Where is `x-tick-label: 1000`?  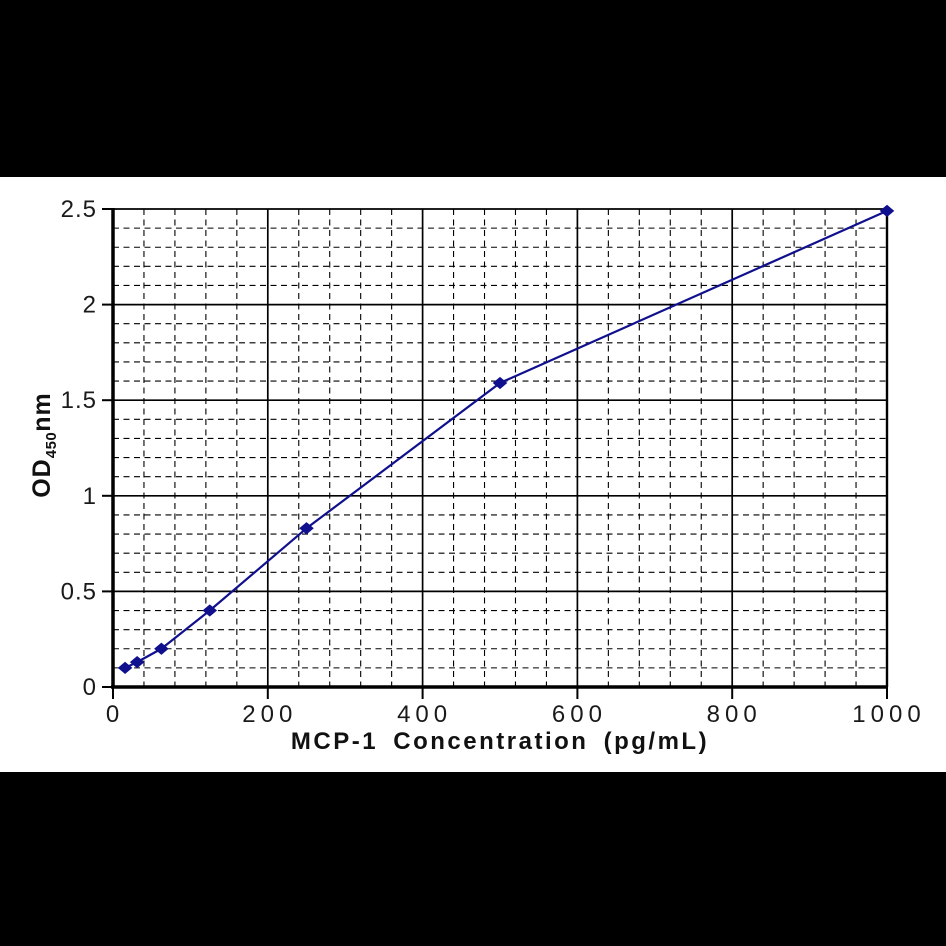 x-tick-label: 1000 is located at coordinates (888, 714).